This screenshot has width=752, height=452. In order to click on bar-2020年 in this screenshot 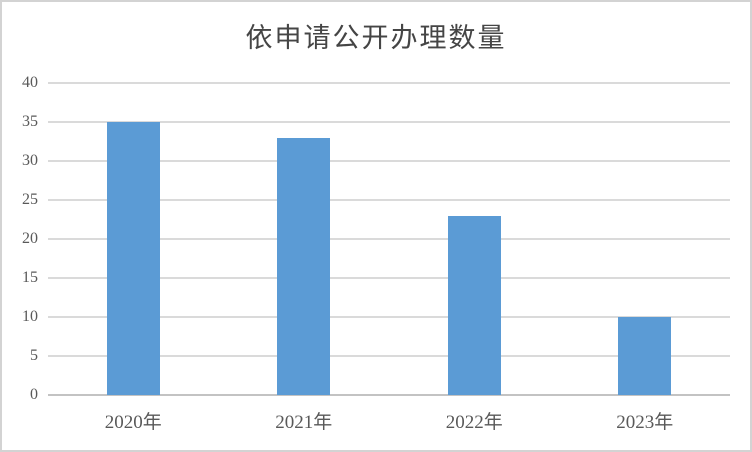, I will do `click(133, 258)`.